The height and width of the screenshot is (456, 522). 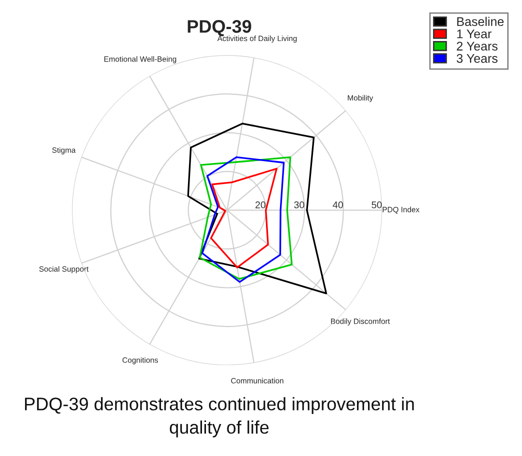 What do you see at coordinates (477, 46) in the screenshot?
I see `legend-label: 2 Years` at bounding box center [477, 46].